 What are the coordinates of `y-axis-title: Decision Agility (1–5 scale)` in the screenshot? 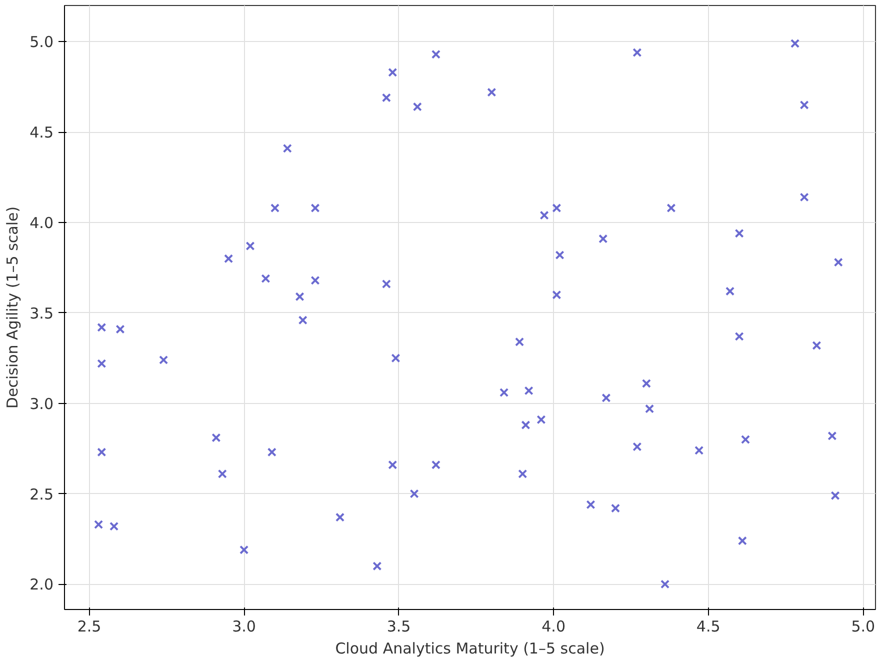 It's located at (13, 307).